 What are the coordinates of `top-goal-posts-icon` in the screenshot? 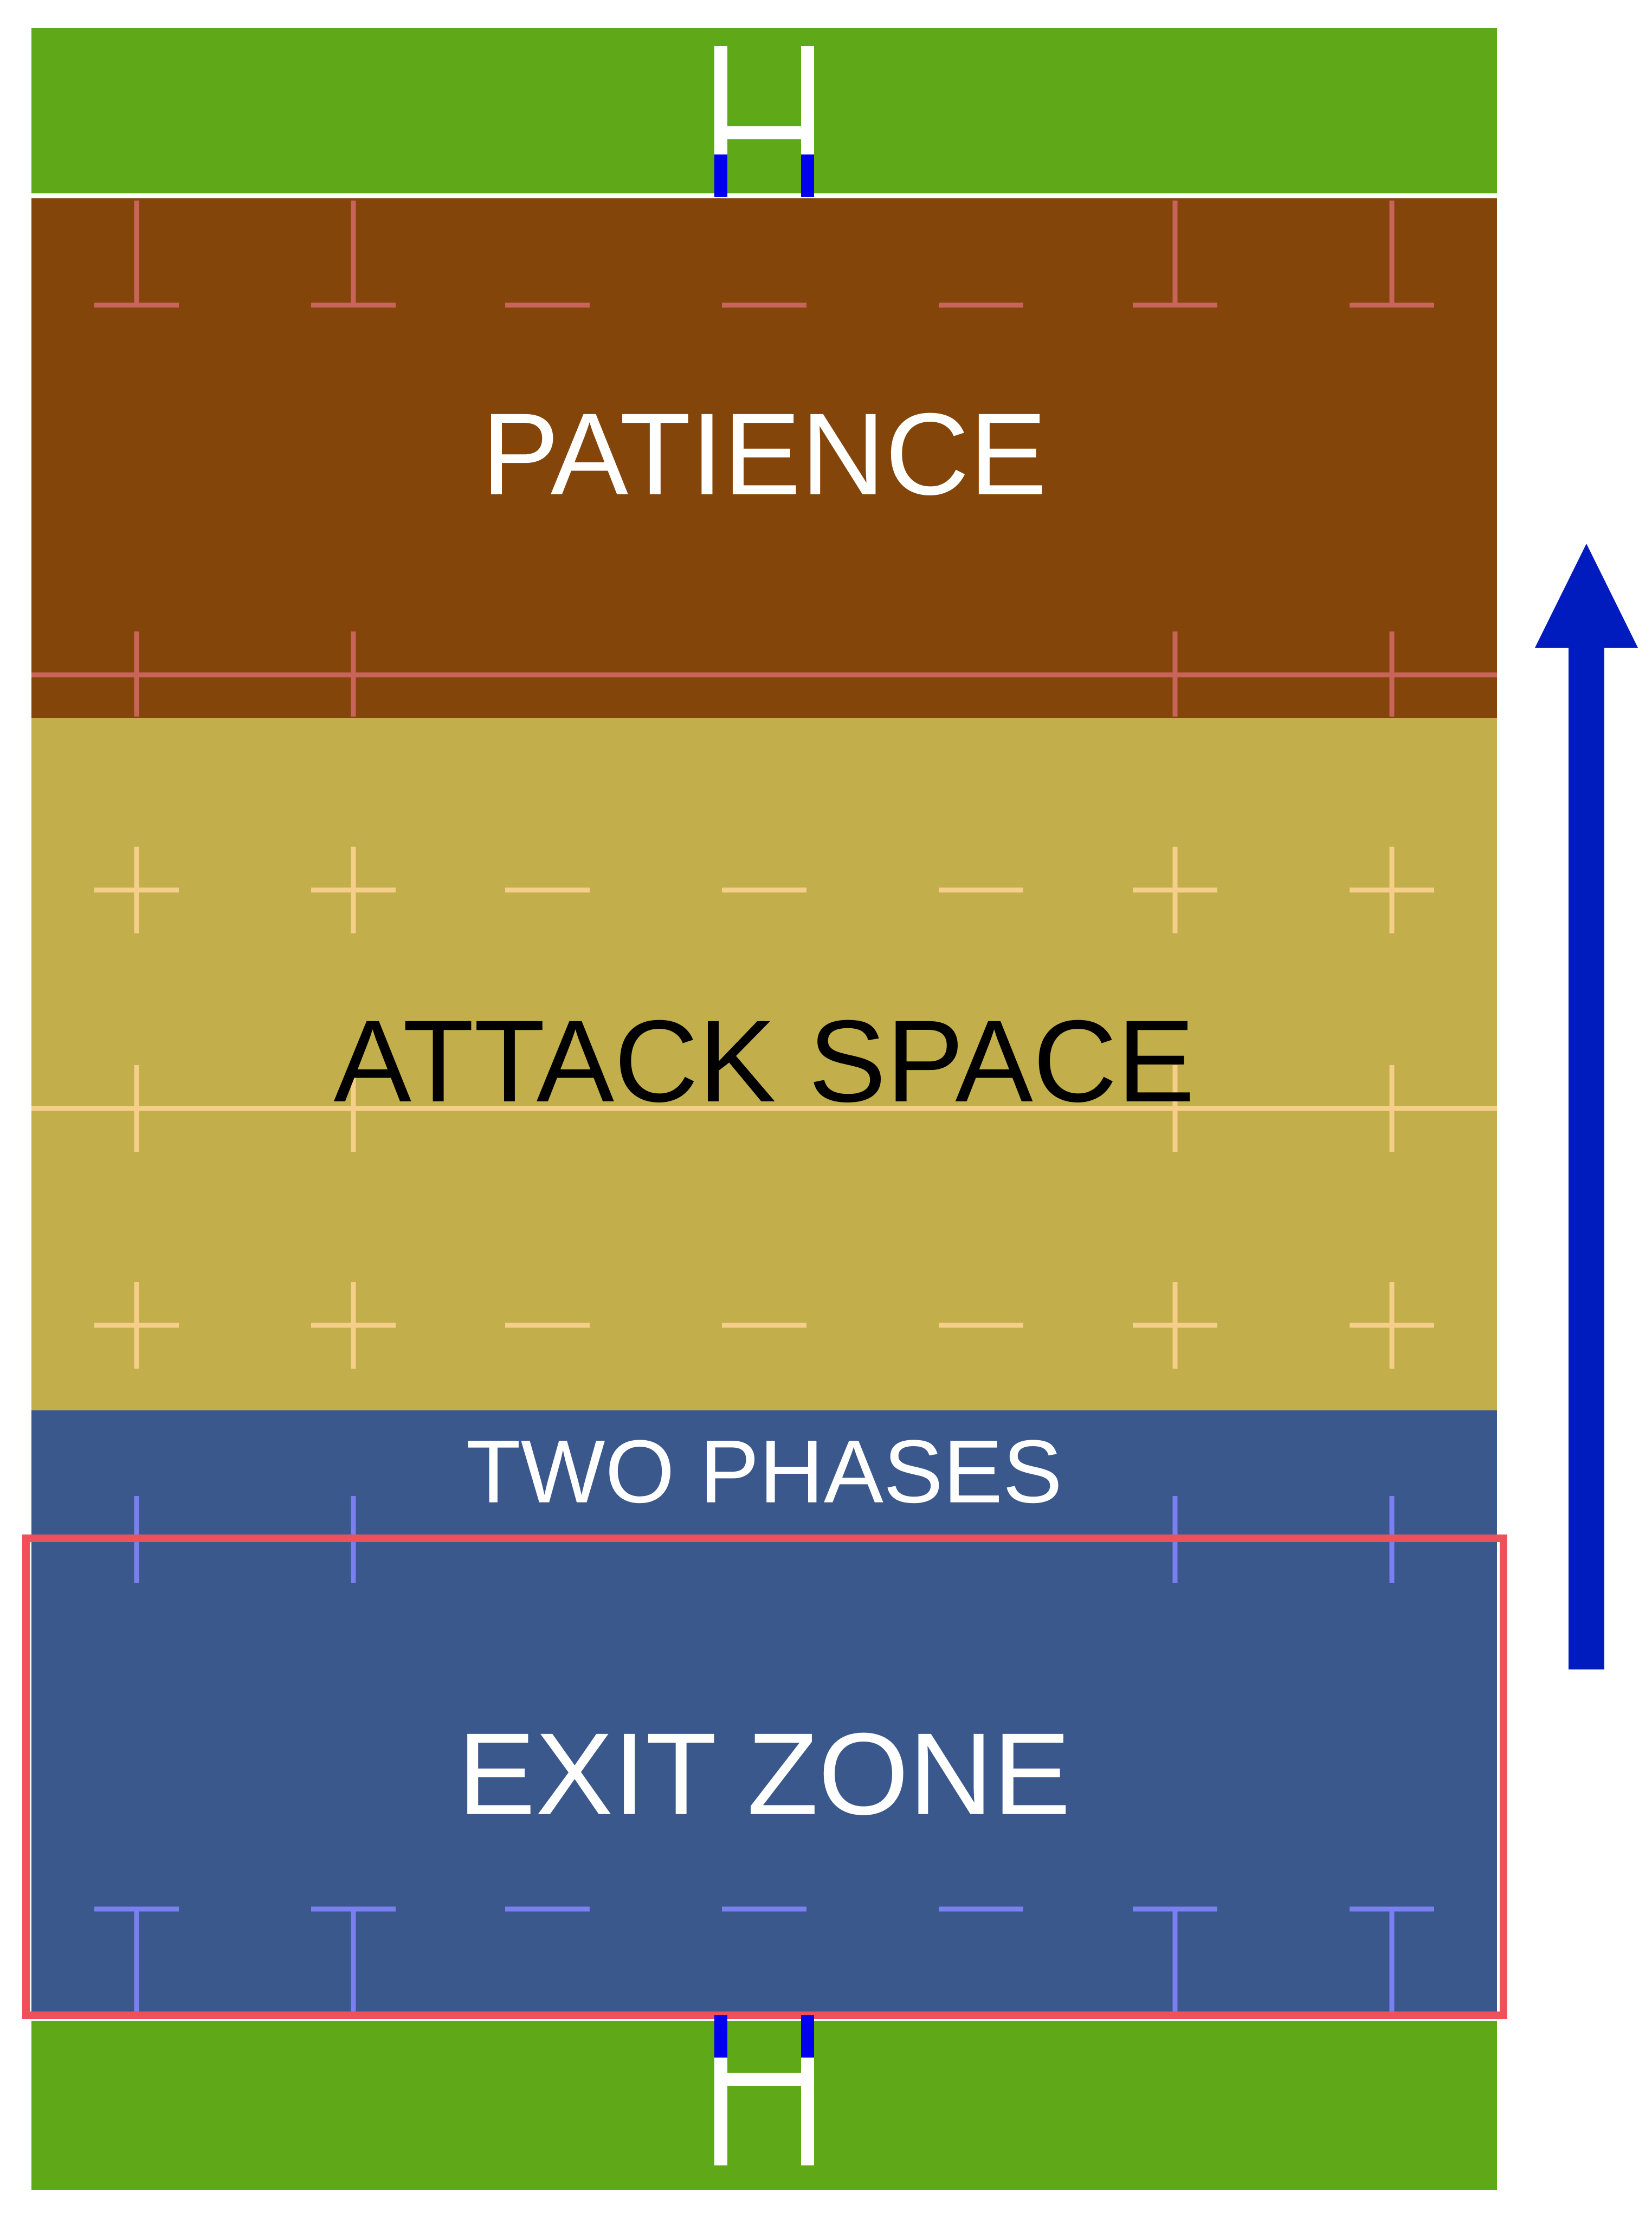 It's located at (764, 121).